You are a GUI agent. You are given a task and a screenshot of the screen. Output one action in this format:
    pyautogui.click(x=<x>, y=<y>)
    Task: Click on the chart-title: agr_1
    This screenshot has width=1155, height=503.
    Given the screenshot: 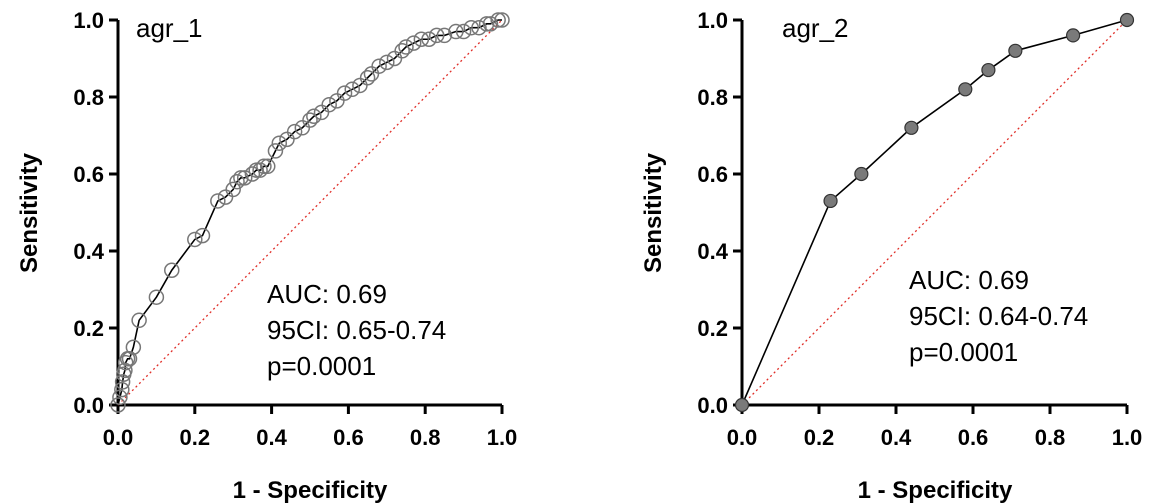 What is the action you would take?
    pyautogui.click(x=169, y=28)
    